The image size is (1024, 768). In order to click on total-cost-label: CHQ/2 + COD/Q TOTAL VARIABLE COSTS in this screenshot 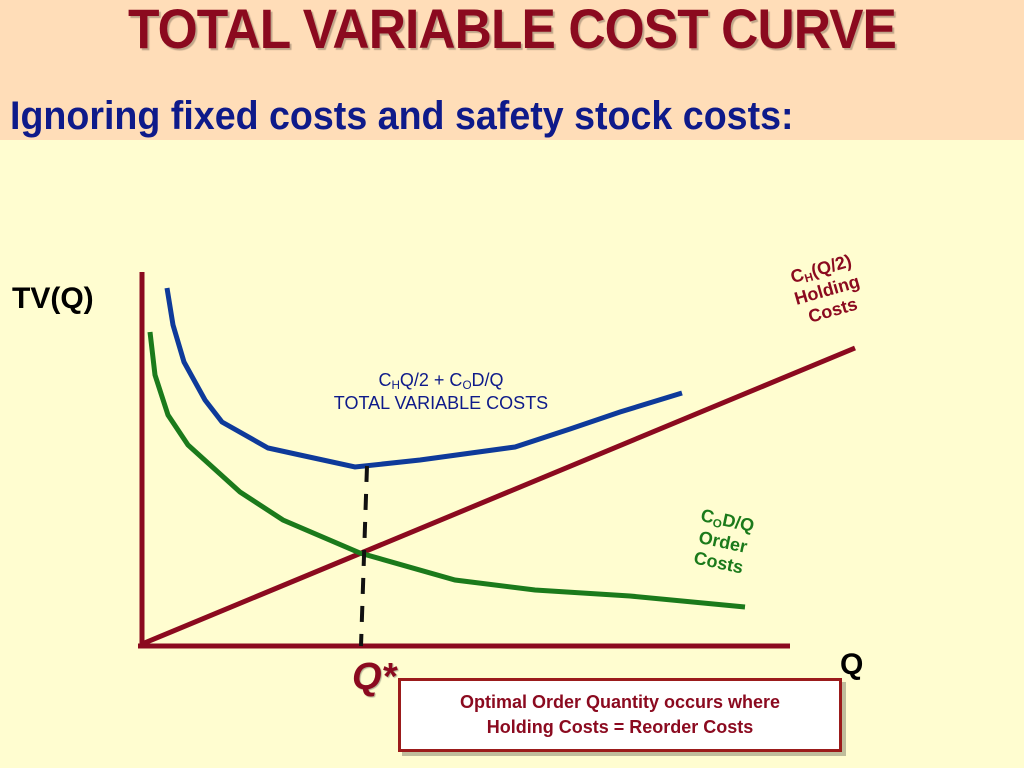, I will do `click(441, 391)`.